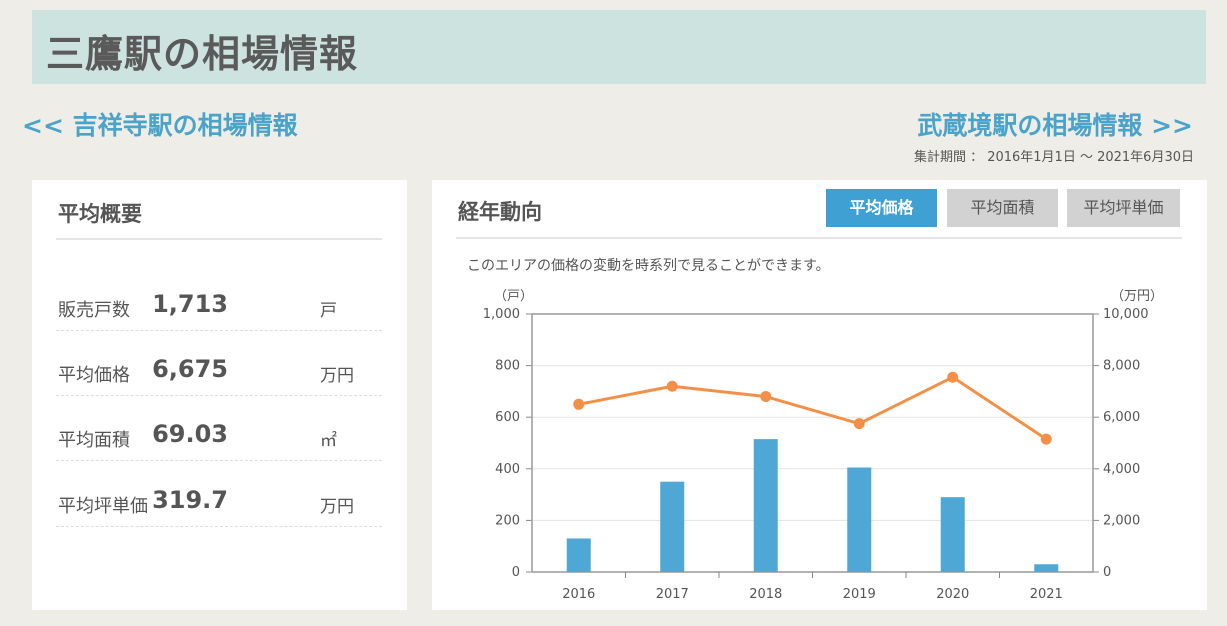  Describe the element at coordinates (1046, 594) in the screenshot. I see `x-axis-tick-label: 2021` at that location.